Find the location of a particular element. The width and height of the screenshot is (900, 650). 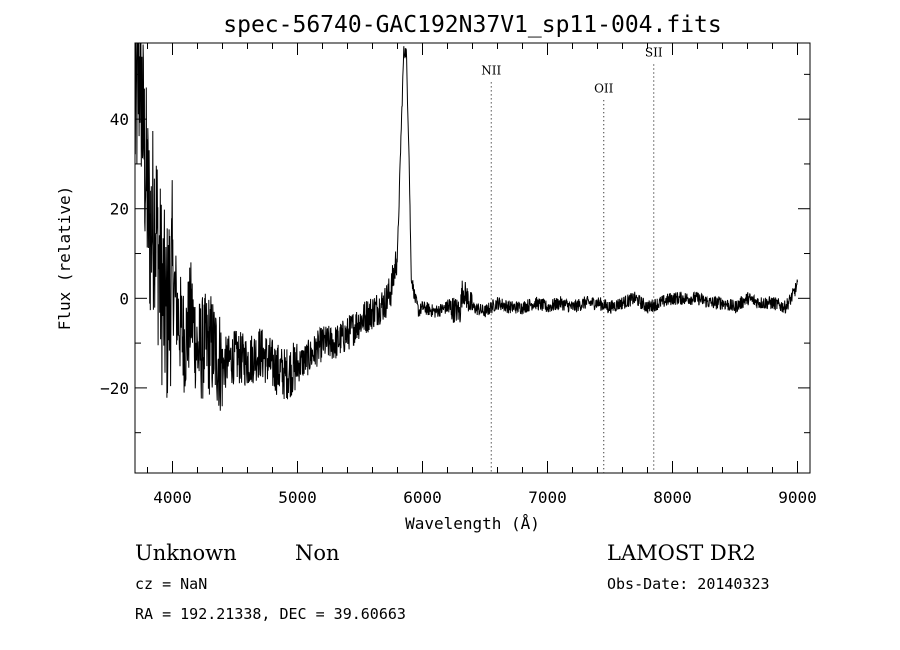

line-marker-label: OII is located at coordinates (604, 88).